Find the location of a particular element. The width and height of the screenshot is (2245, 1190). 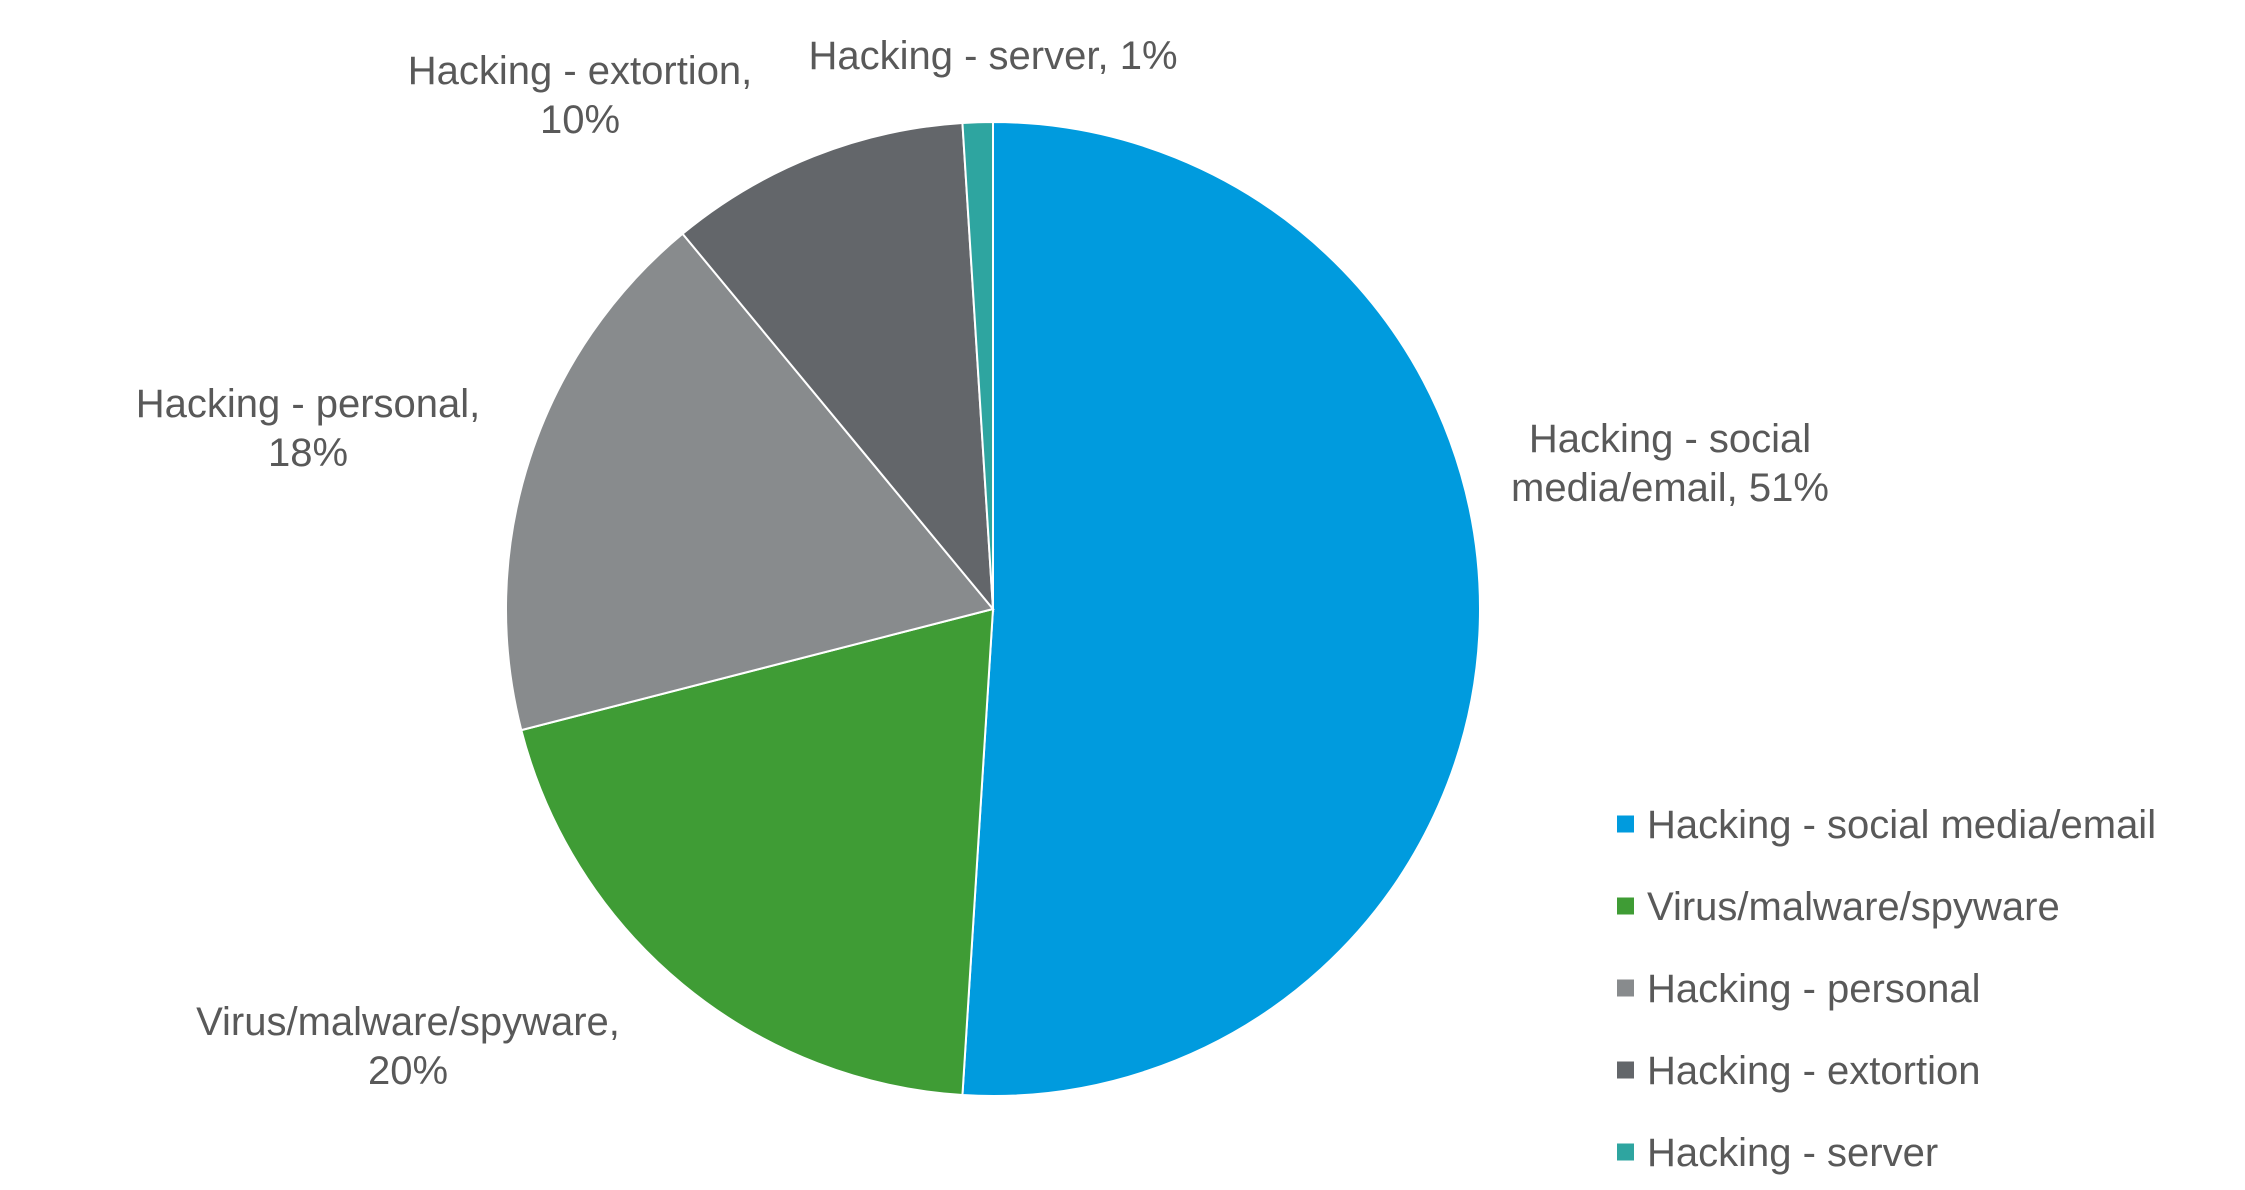

data-label-line: 20% is located at coordinates (408, 1071).